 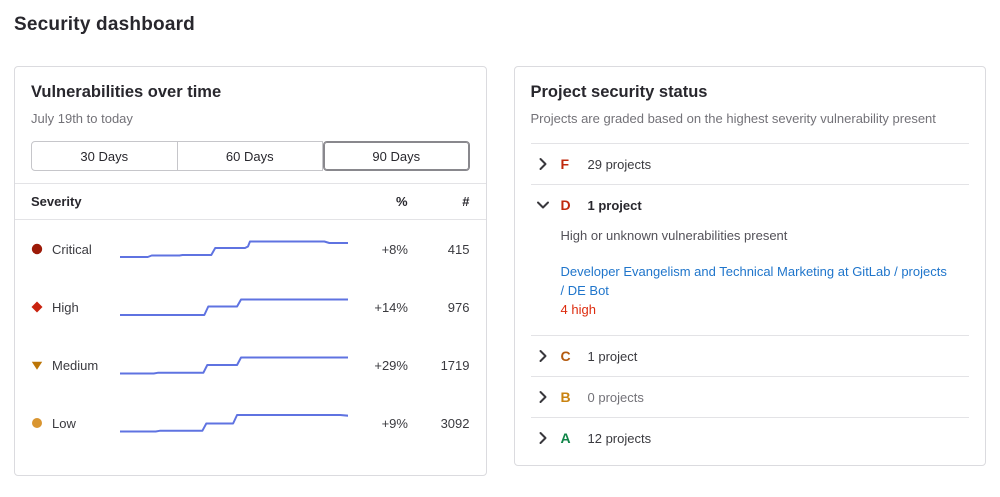 What do you see at coordinates (394, 423) in the screenshot?
I see `percent-change-value: +9%` at bounding box center [394, 423].